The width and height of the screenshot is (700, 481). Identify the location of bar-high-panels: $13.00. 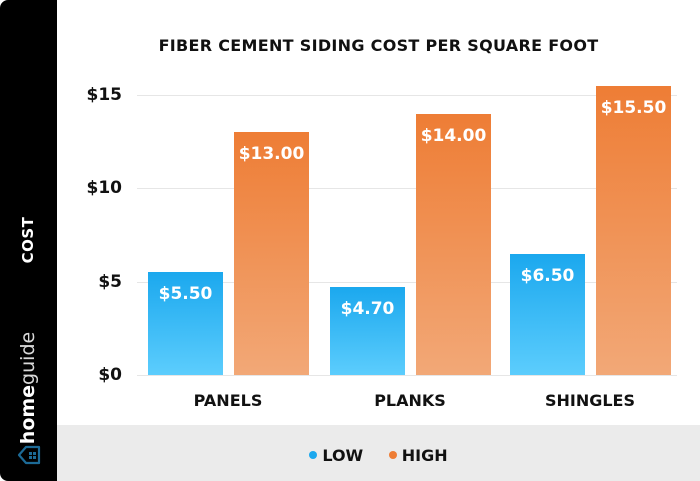
(271, 253).